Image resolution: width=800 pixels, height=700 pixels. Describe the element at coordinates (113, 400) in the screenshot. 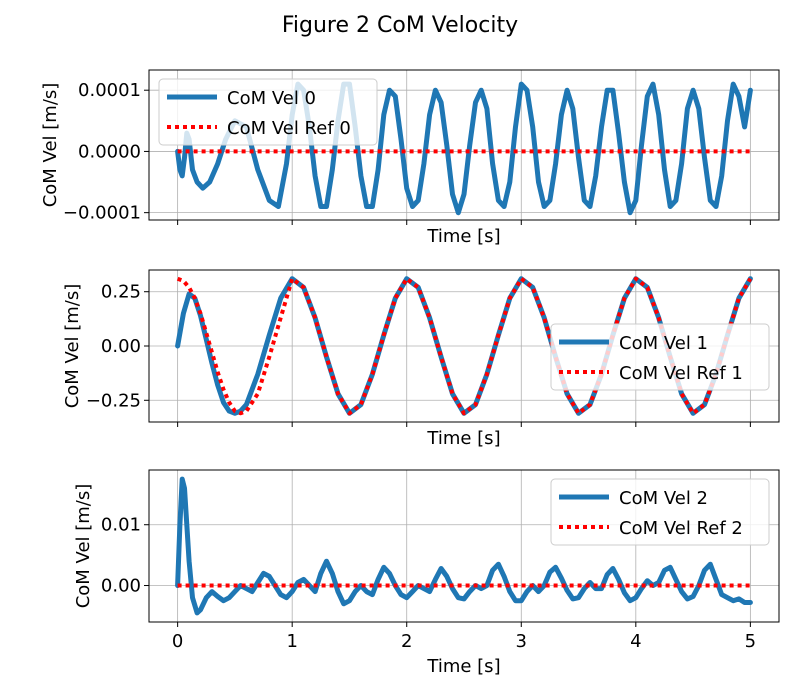

I see `y-tick-label-0: −0.25` at that location.